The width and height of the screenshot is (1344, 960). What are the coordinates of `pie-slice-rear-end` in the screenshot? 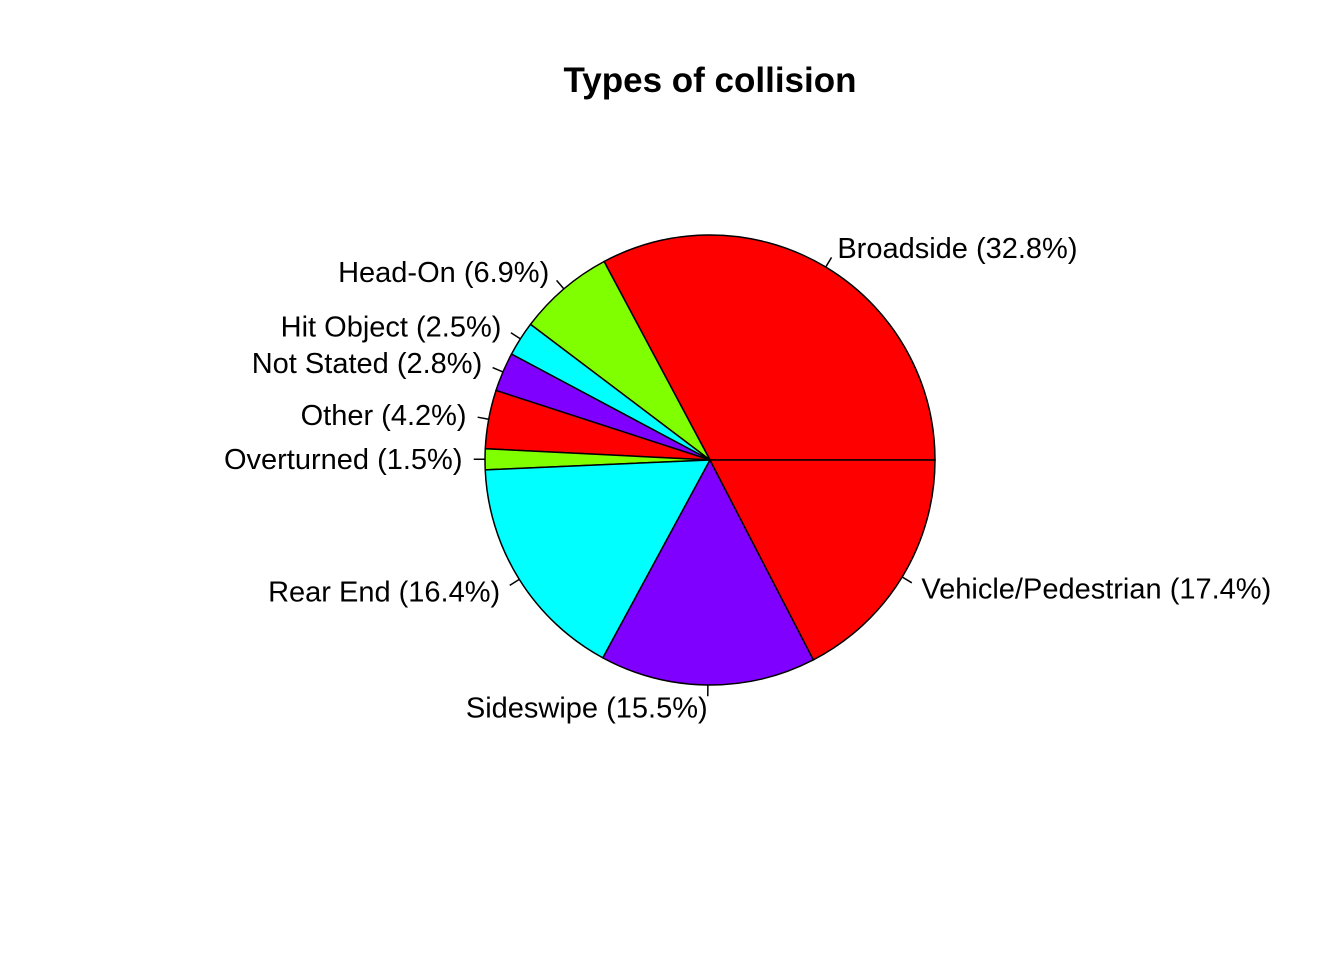 It's located at (598, 559).